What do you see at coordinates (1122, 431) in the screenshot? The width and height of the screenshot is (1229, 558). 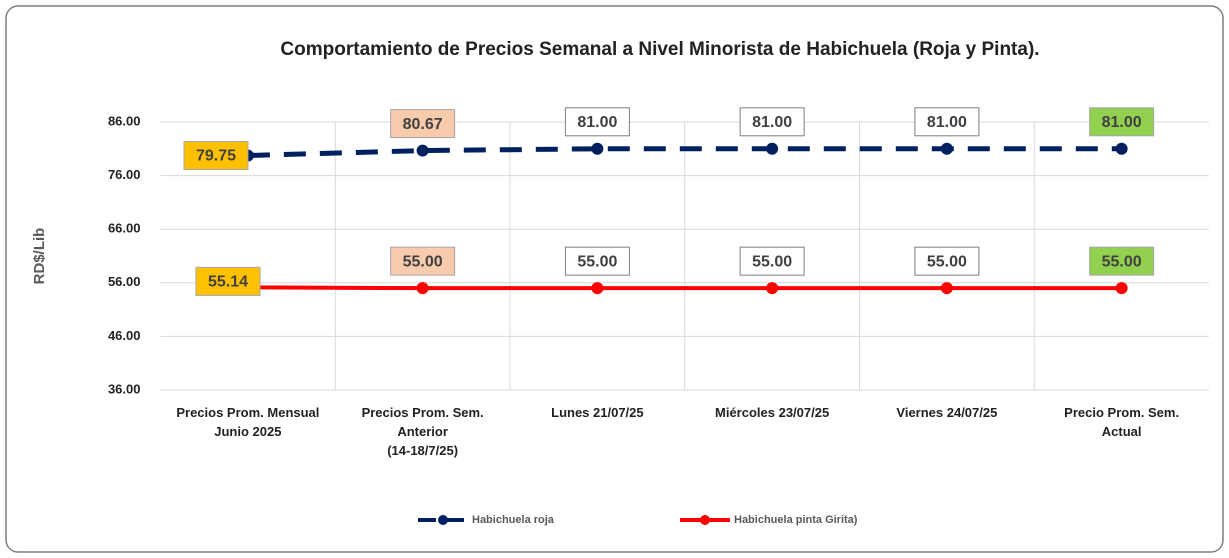 I see `x-tick-line: Actual` at bounding box center [1122, 431].